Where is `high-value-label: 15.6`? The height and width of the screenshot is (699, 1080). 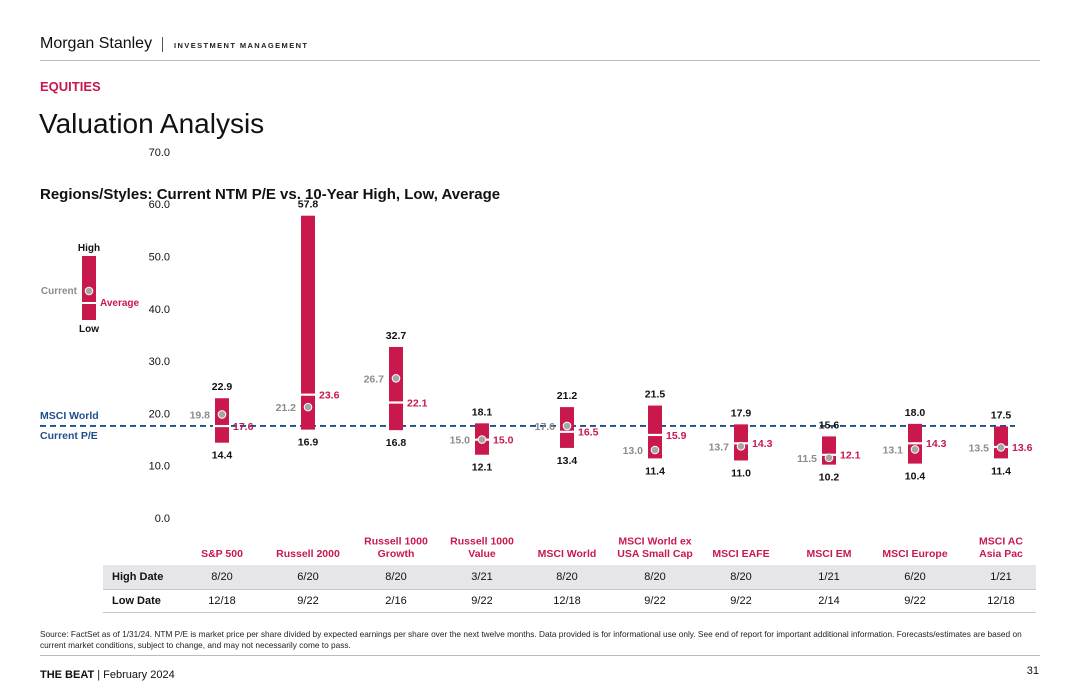 high-value-label: 15.6 is located at coordinates (829, 425).